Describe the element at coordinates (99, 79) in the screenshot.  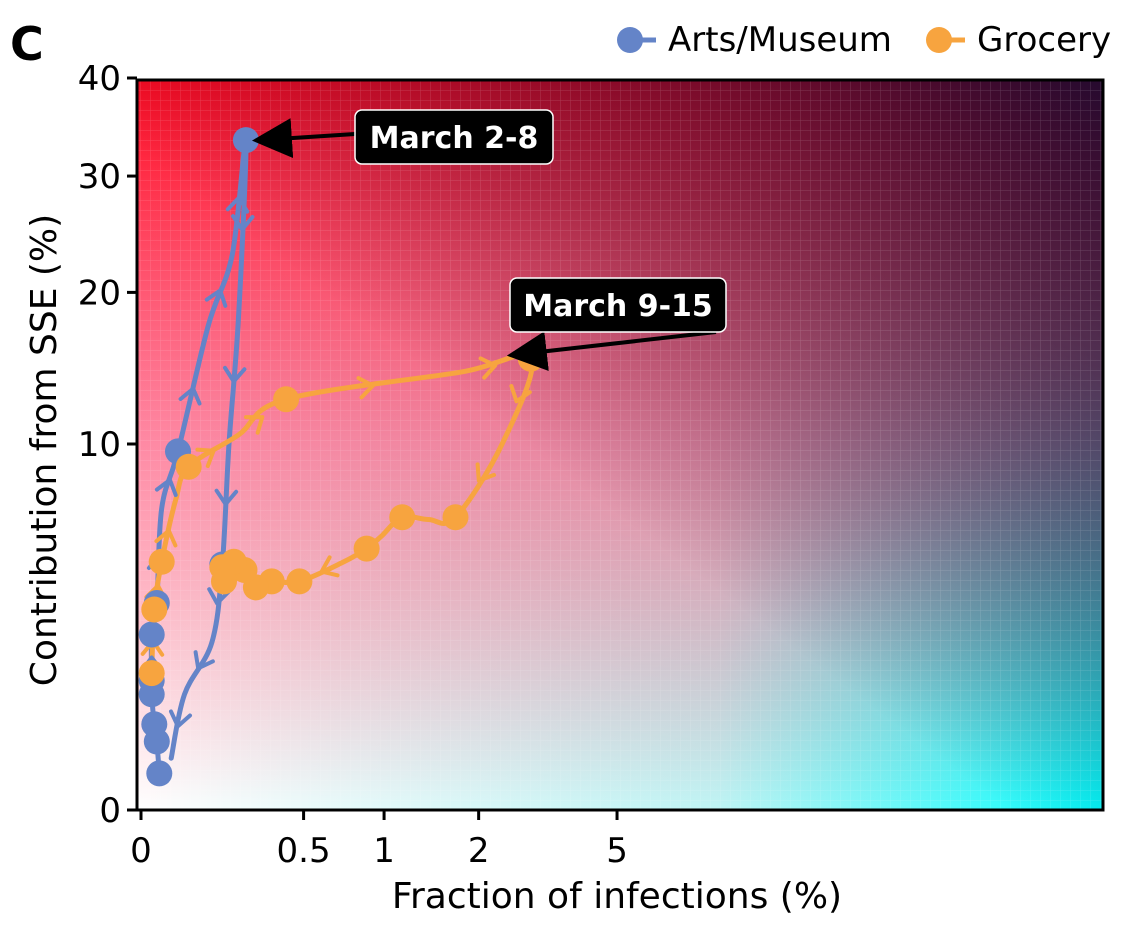
I see `y-tick-label: 40` at that location.